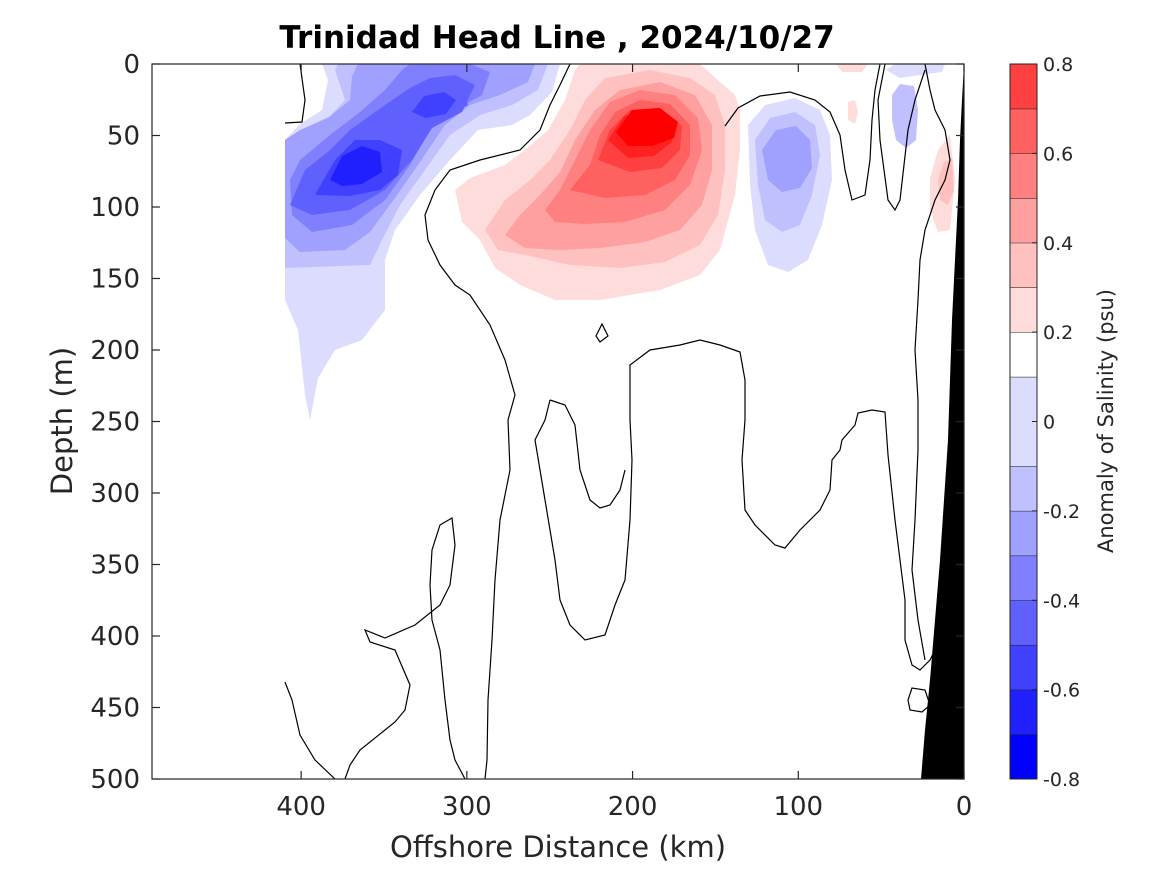 The width and height of the screenshot is (1167, 875). Describe the element at coordinates (1058, 154) in the screenshot. I see `colorbar-tick-label: 0.6` at that location.